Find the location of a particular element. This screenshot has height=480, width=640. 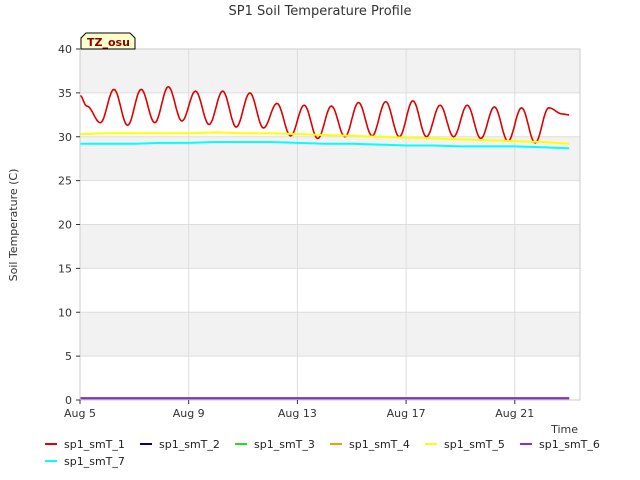

timezone-badge-label: TZ_osu is located at coordinates (108, 42).